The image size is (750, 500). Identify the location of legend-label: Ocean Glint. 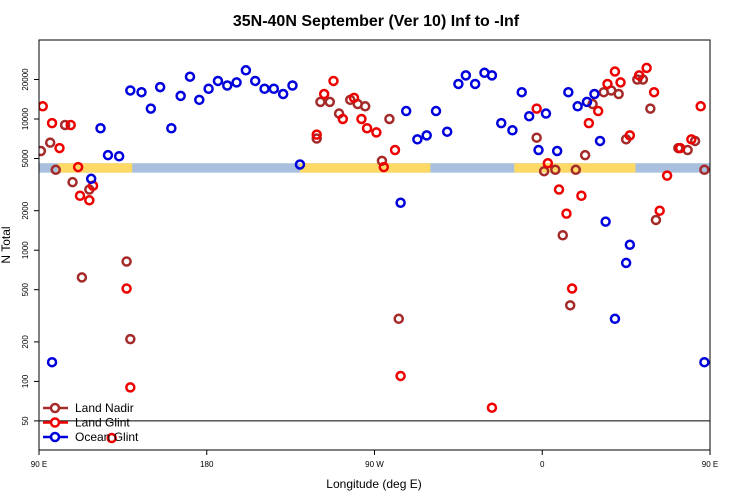
(107, 437).